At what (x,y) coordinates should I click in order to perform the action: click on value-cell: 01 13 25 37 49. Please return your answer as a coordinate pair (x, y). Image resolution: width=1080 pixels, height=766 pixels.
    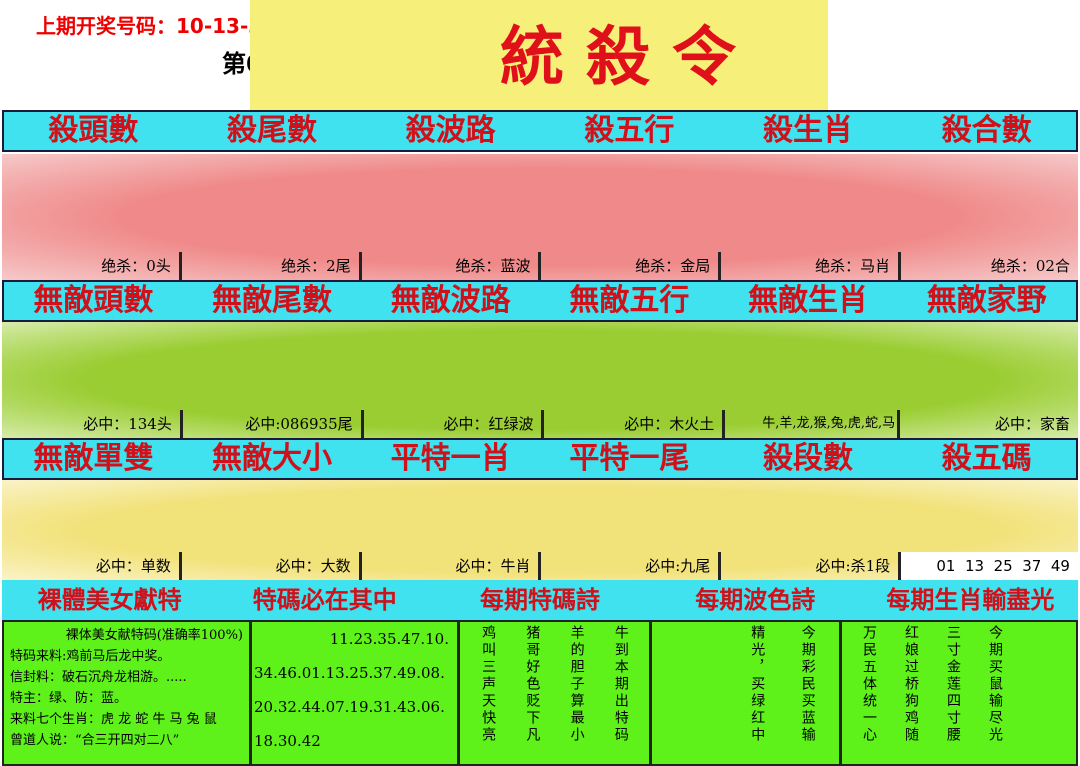
    Looking at the image, I should click on (989, 566).